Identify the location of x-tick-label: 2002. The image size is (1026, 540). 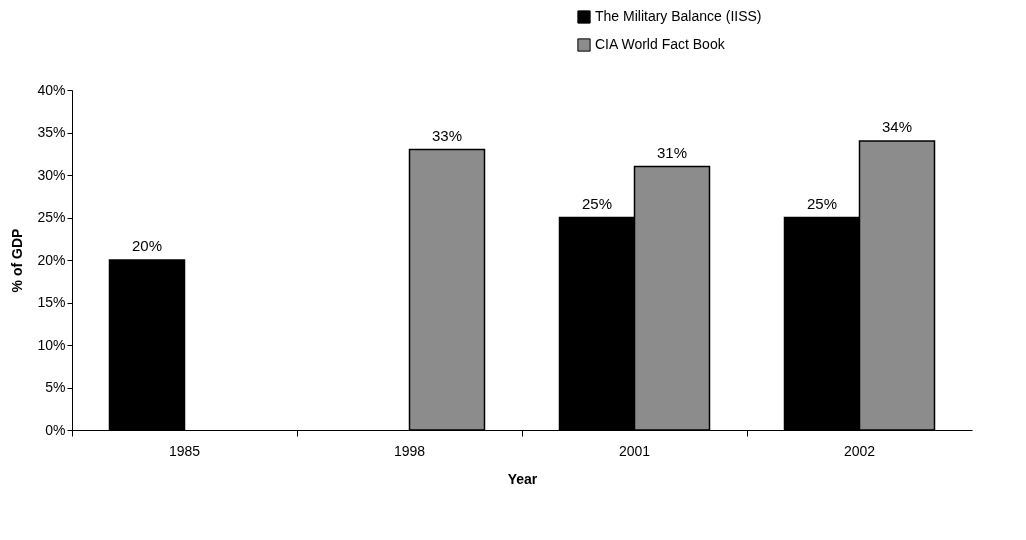
(859, 450).